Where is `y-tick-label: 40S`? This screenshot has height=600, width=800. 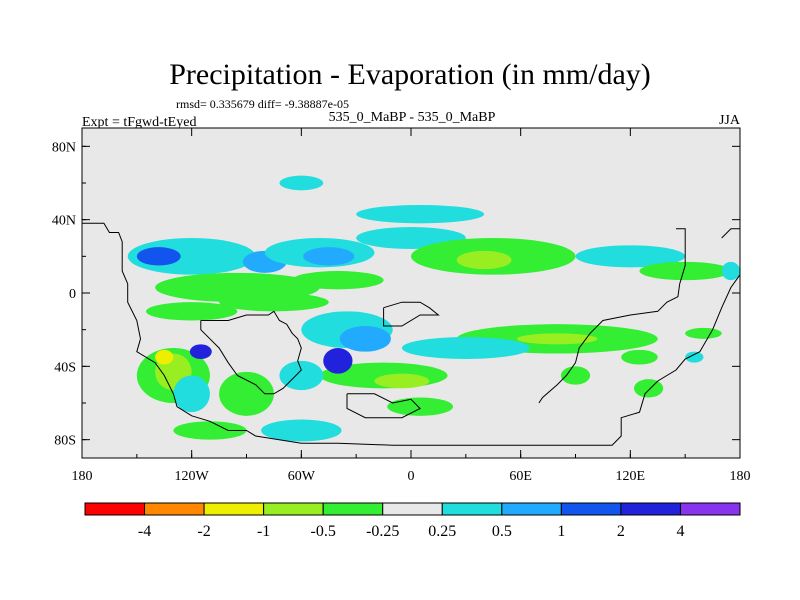 y-tick-label: 40S is located at coordinates (65, 367).